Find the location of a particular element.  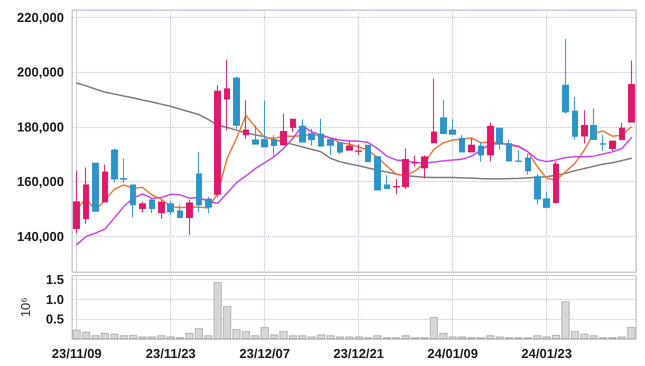

y-tick-label: 220,000 is located at coordinates (40, 17).